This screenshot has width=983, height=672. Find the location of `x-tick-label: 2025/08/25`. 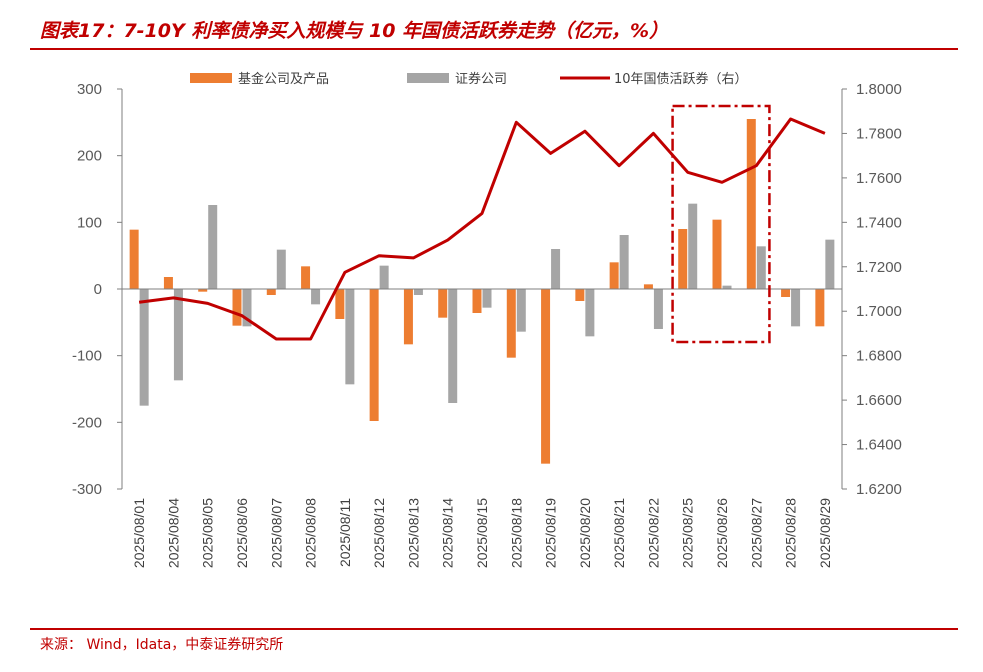

x-tick-label: 2025/08/25 is located at coordinates (688, 533).